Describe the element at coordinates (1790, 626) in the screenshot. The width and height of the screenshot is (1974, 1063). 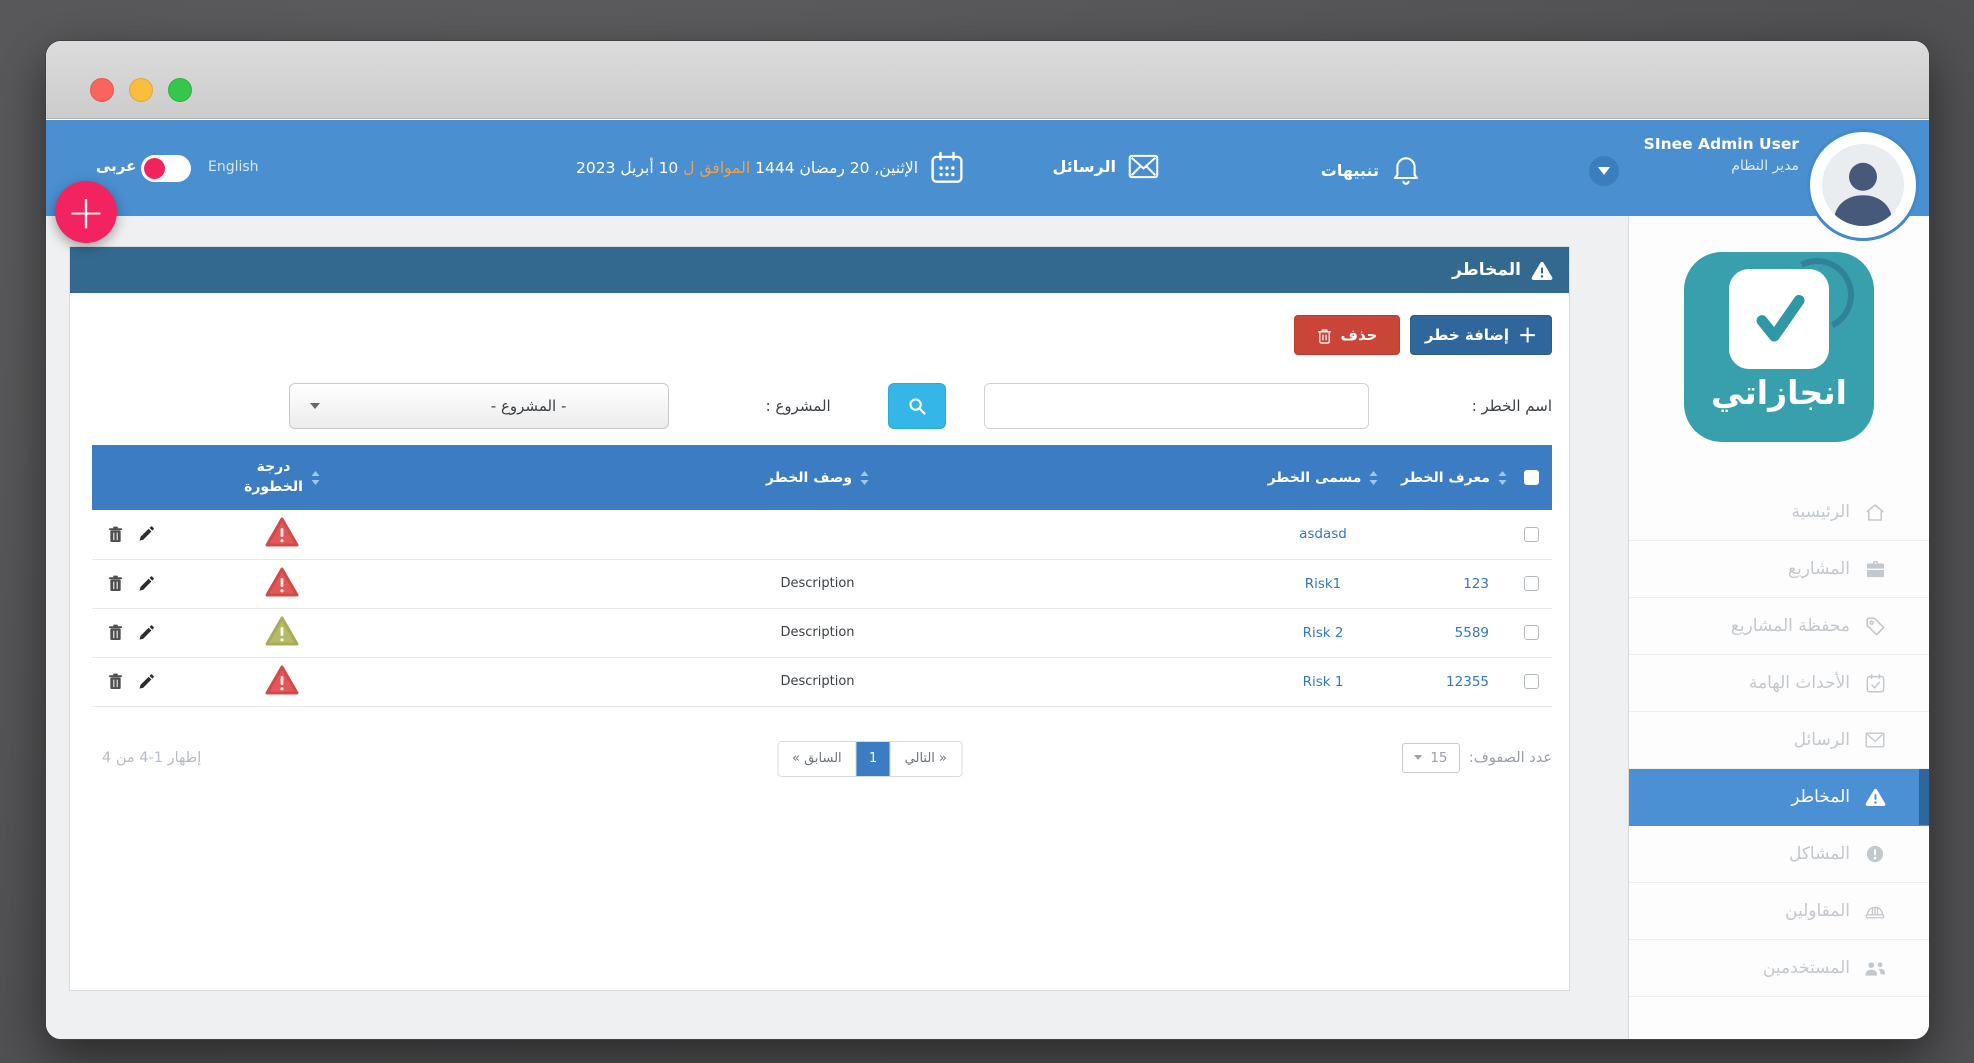
I see `sidebar-item-label: محفظة المشاريع` at that location.